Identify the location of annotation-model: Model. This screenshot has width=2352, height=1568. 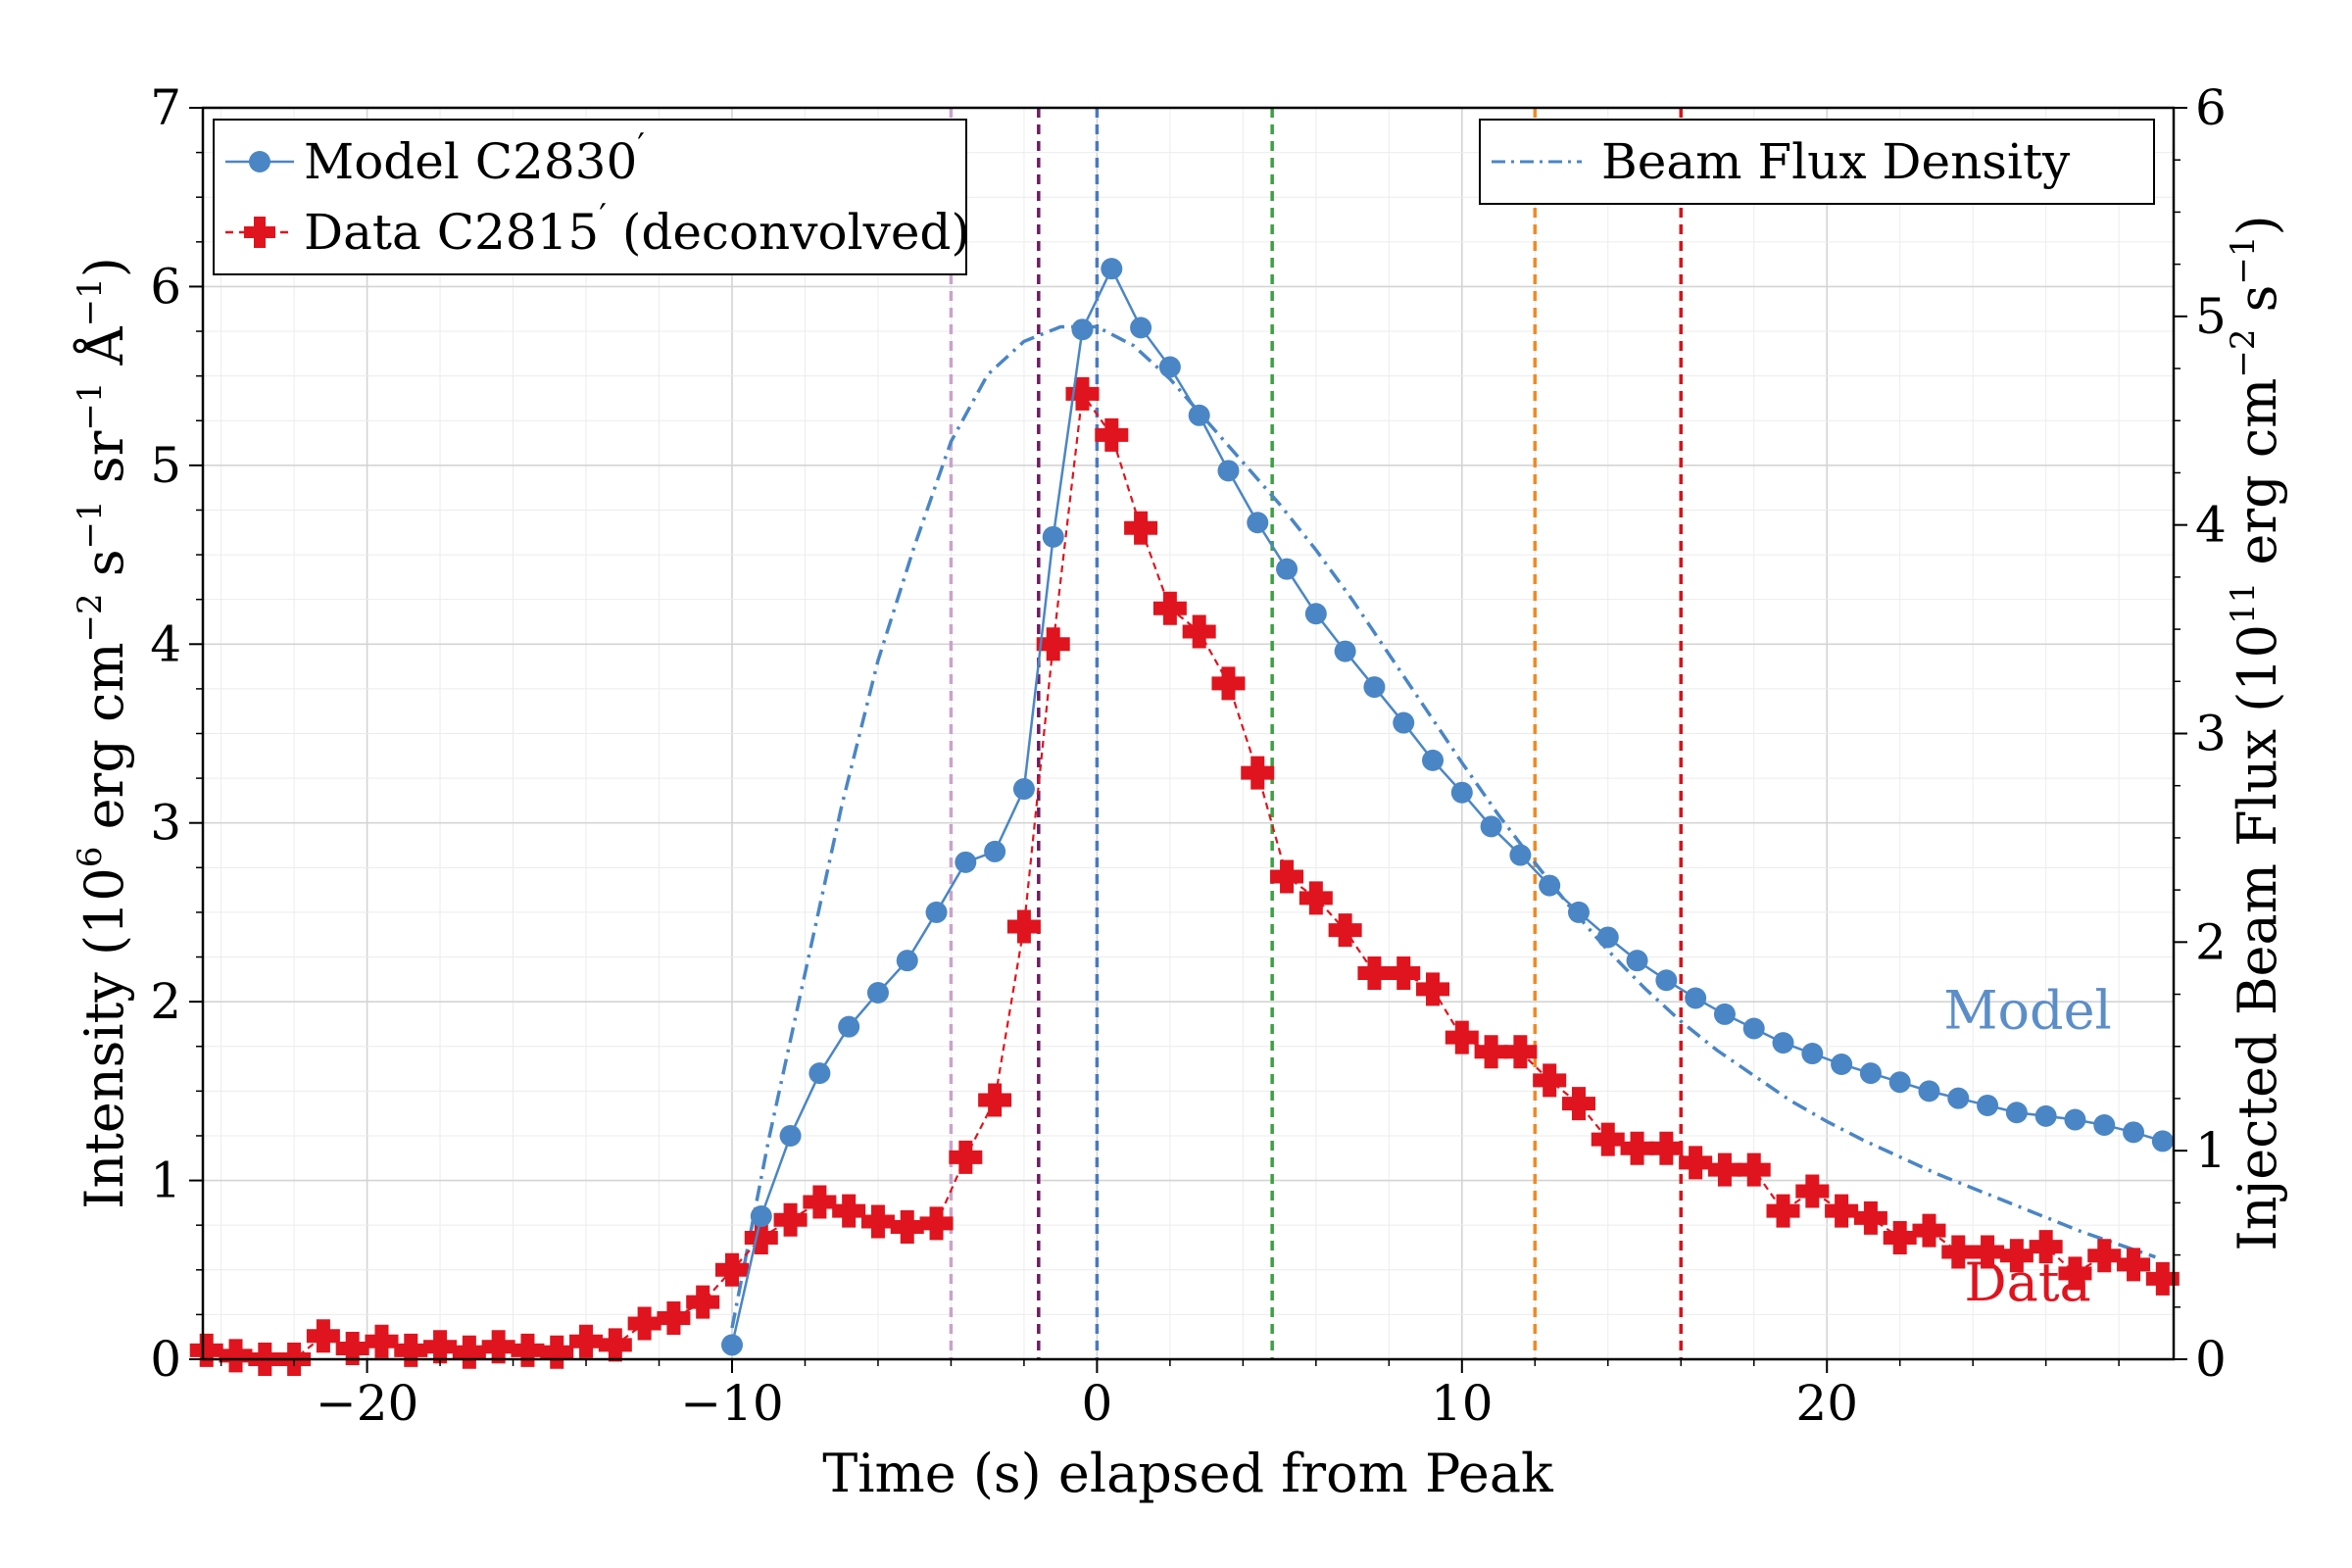
(2027, 1011).